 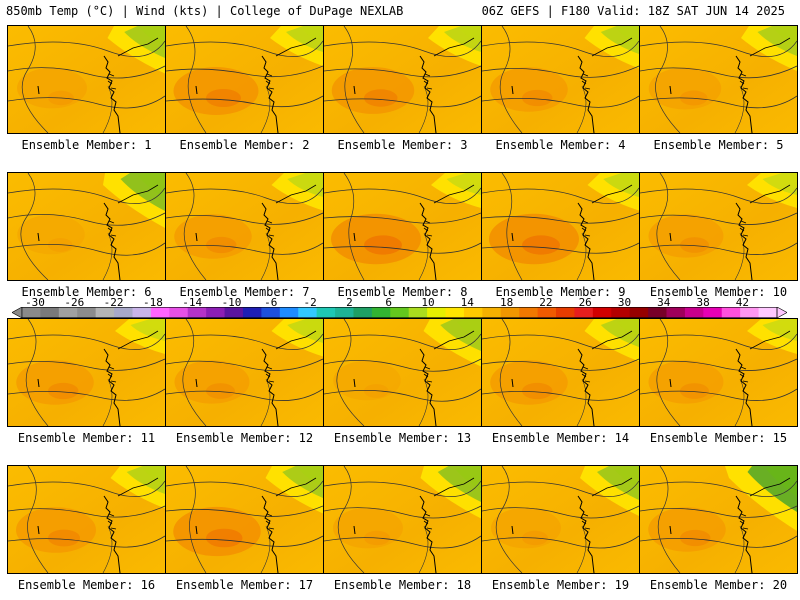 What do you see at coordinates (349, 302) in the screenshot?
I see `colorbar-tick-label: 2` at bounding box center [349, 302].